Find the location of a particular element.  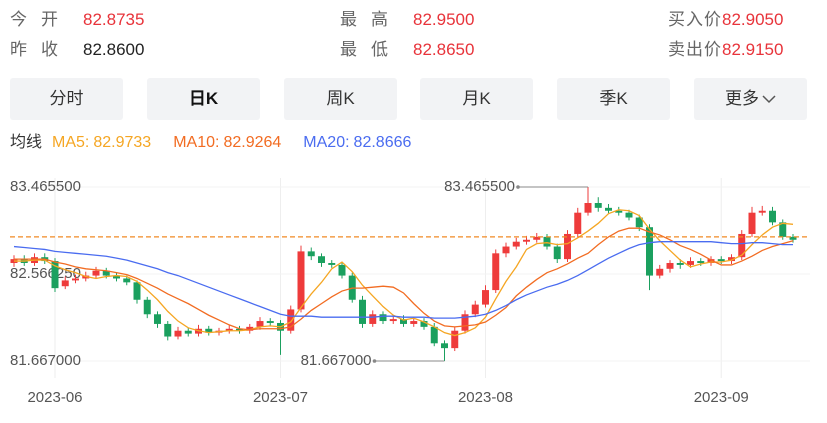

tab: 日K is located at coordinates (203, 99).